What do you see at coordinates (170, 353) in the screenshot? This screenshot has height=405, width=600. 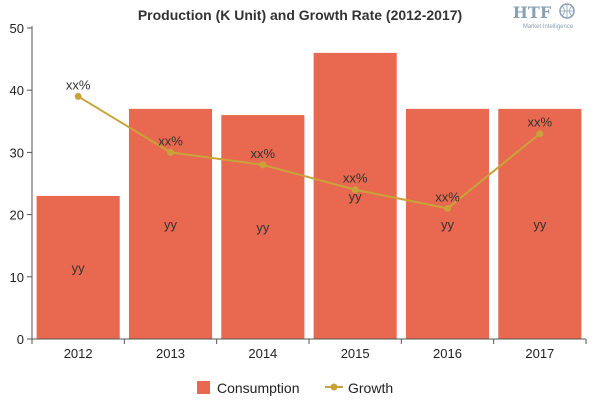 I see `x-tick-label: 2013` at bounding box center [170, 353].